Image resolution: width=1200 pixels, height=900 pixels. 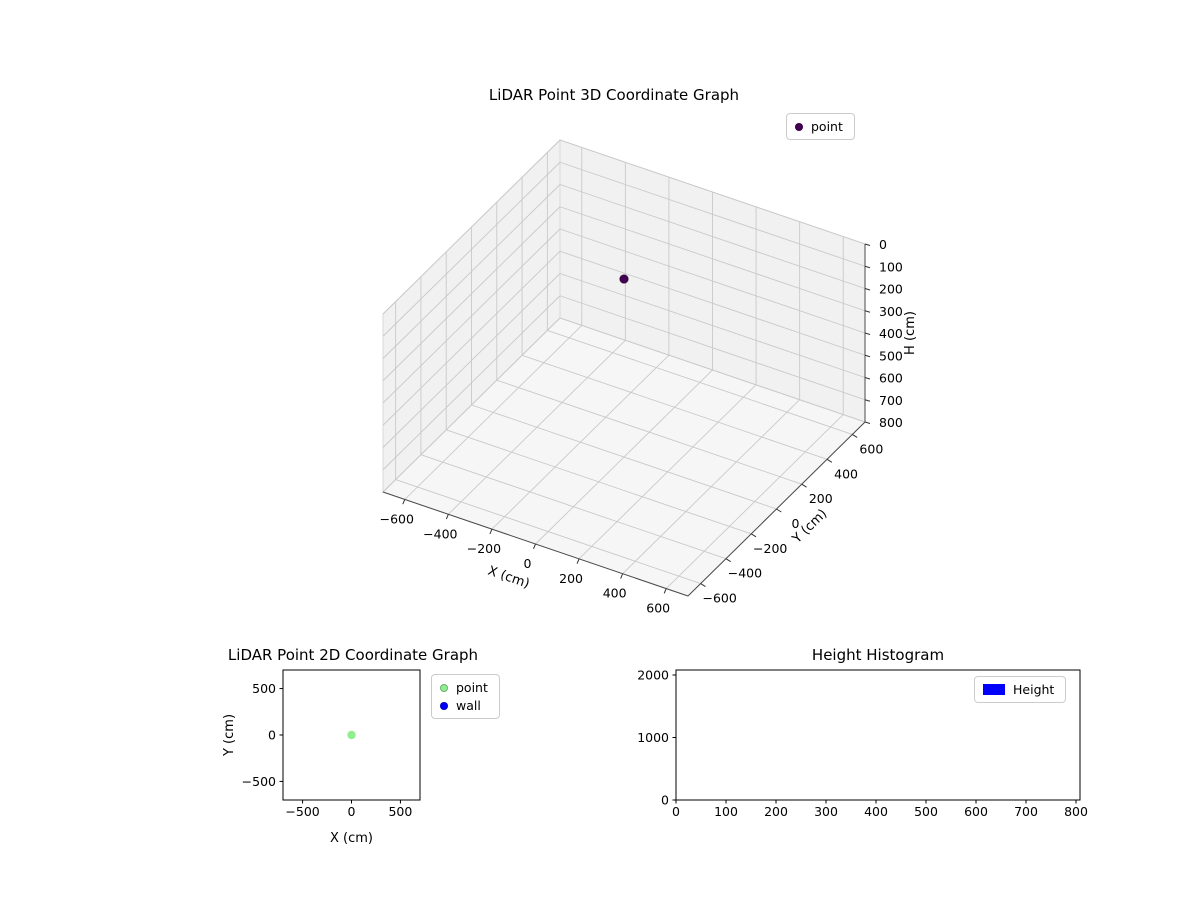 What do you see at coordinates (465, 696) in the screenshot?
I see `plot-2d-legend: point wall` at bounding box center [465, 696].